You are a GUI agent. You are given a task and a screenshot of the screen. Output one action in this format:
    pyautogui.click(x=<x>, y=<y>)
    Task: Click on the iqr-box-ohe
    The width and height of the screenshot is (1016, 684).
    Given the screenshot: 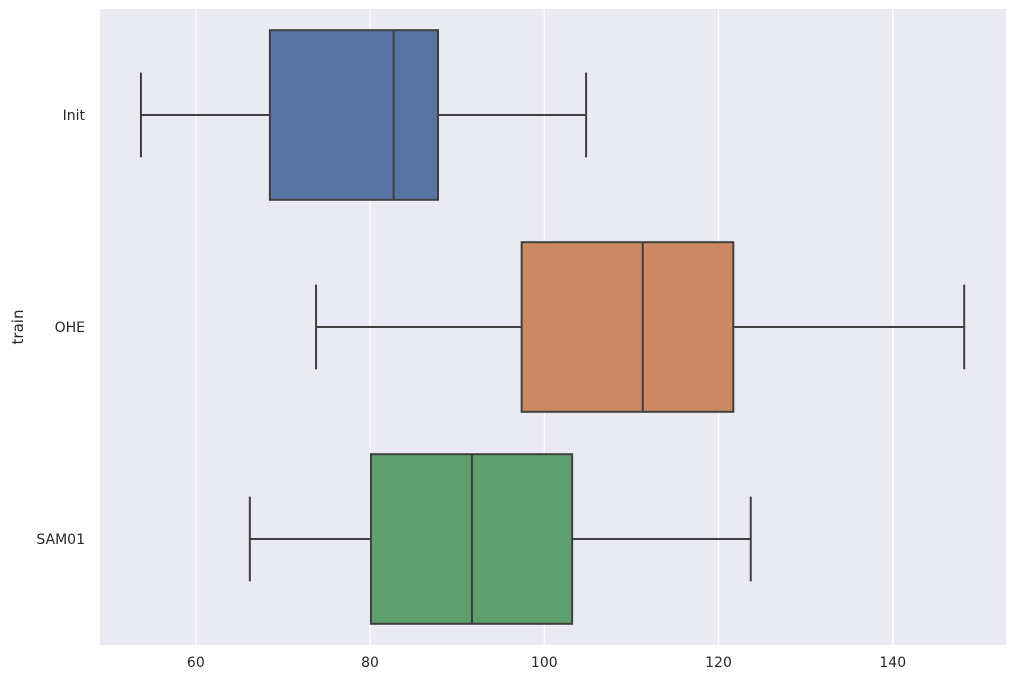 What is the action you would take?
    pyautogui.click(x=627, y=327)
    